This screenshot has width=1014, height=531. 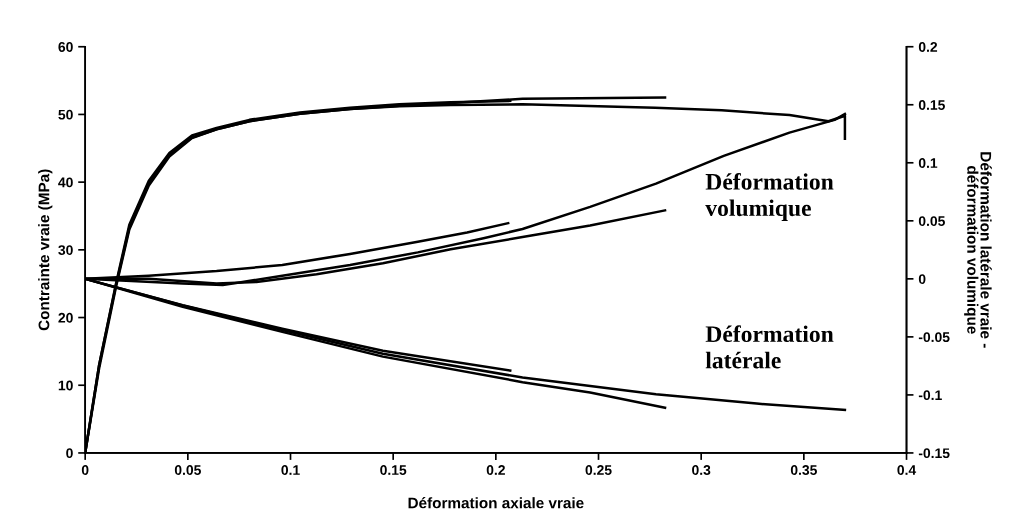 I want to click on y2-tick-label: 0.05, so click(x=931, y=221).